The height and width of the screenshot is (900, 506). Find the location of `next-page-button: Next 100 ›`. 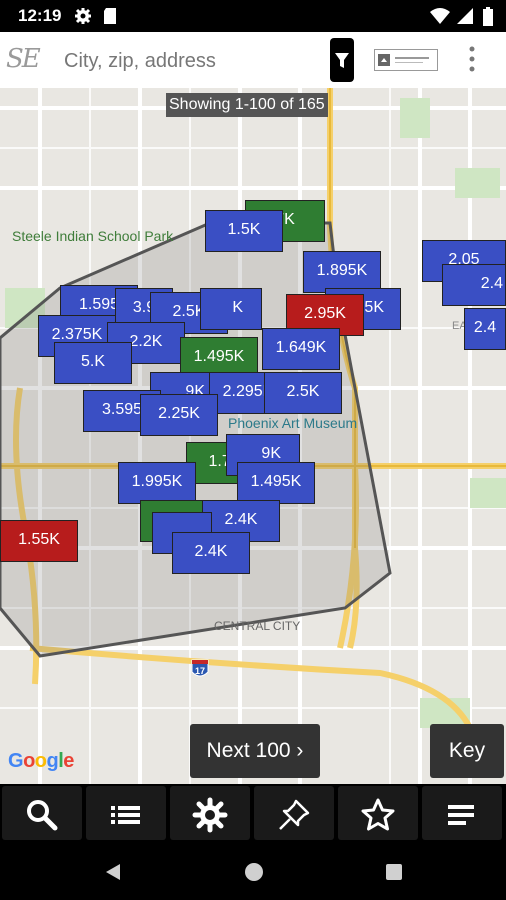

next-page-button: Next 100 › is located at coordinates (255, 751).